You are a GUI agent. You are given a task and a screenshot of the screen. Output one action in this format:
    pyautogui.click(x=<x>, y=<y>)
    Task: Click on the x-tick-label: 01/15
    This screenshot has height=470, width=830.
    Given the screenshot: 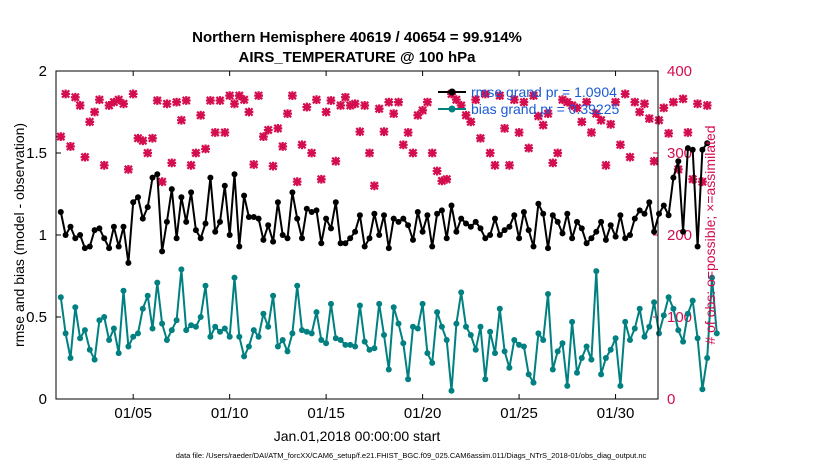 What is the action you would take?
    pyautogui.click(x=326, y=413)
    